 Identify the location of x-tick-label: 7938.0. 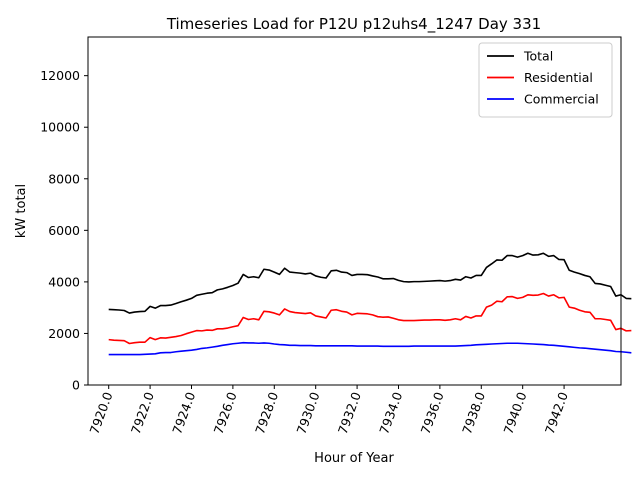
(473, 413).